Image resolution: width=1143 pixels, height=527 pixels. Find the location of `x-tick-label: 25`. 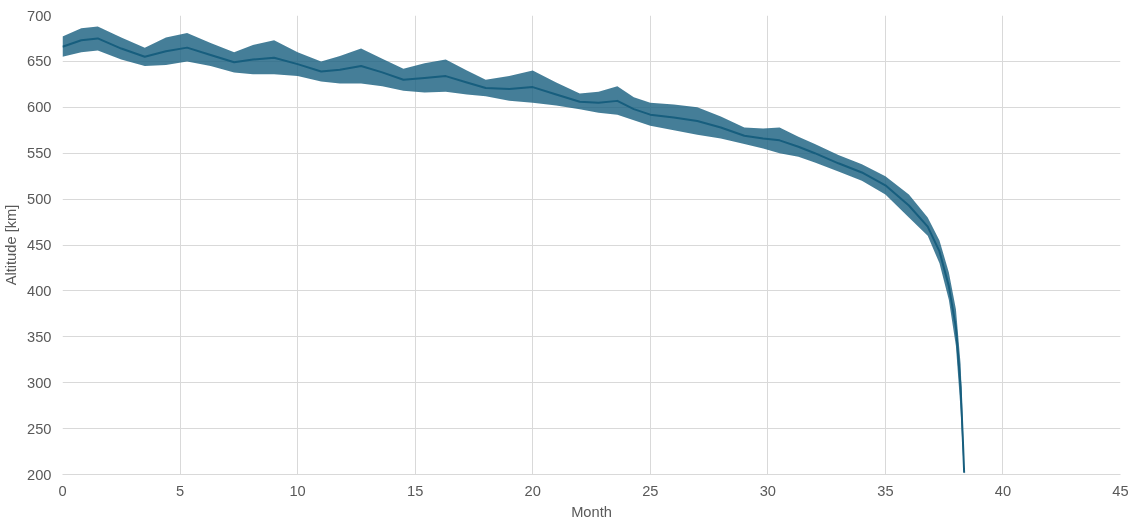

x-tick-label: 25 is located at coordinates (650, 490).